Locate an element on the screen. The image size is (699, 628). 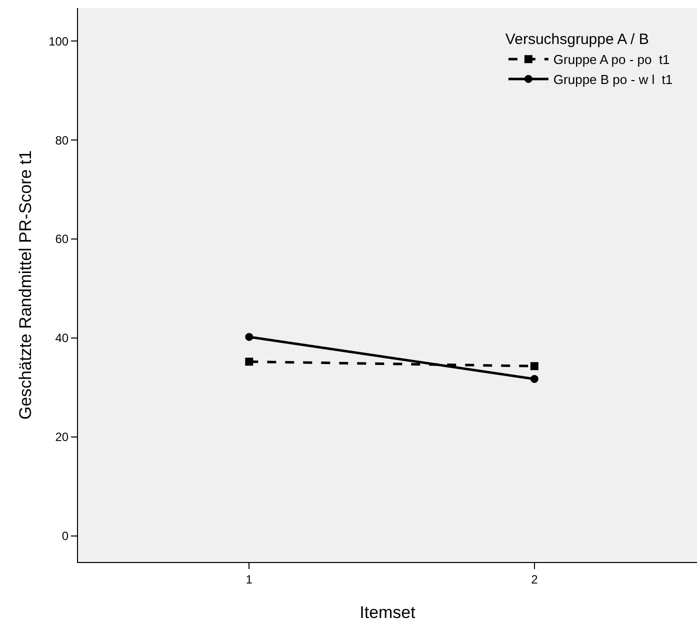
y-tick-label: 20 is located at coordinates (62, 437).